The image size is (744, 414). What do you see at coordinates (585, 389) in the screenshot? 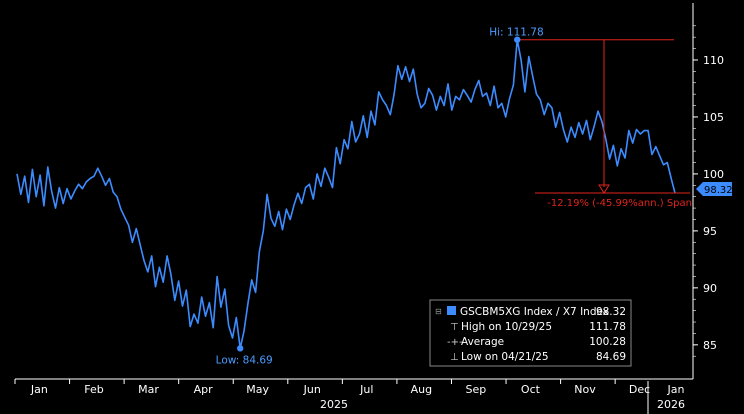
I see `x-tick-label: Nov` at bounding box center [585, 389].